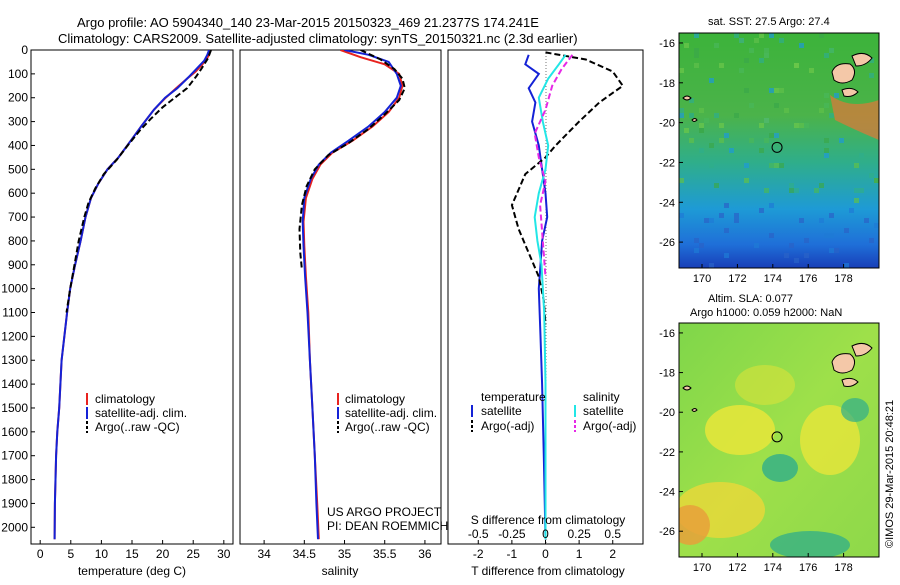  I want to click on sal-x-tick-label: 35.5, so click(385, 554).